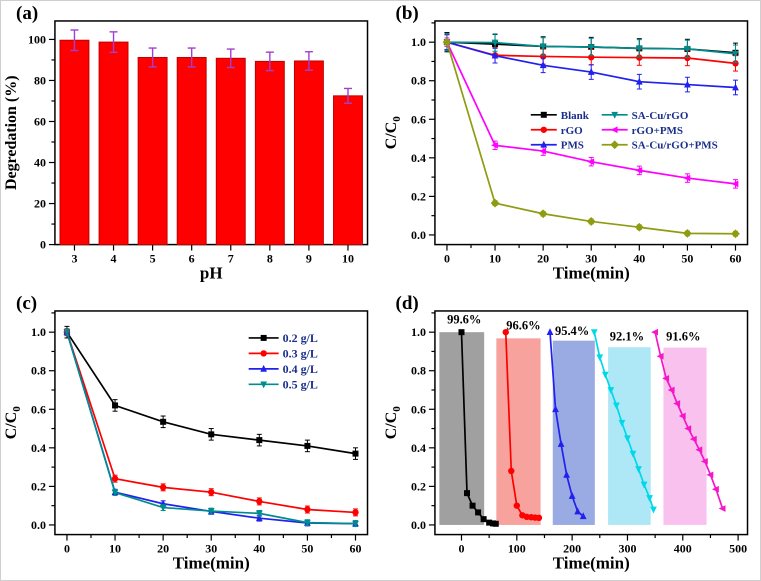 The width and height of the screenshot is (761, 581). Describe the element at coordinates (523, 325) in the screenshot. I see `cycle-percent-label: 96.6%` at that location.